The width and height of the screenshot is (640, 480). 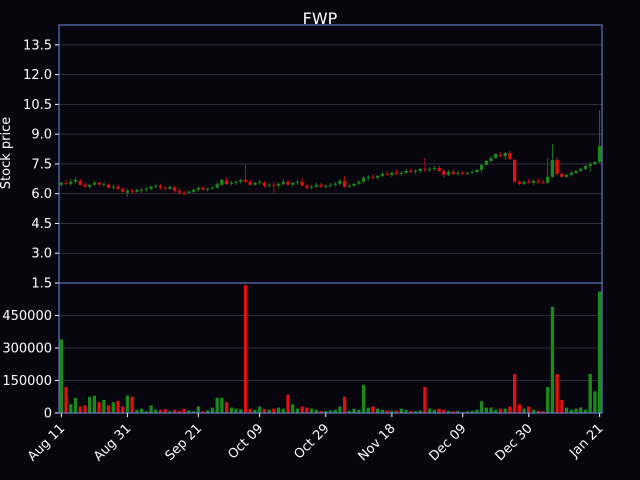 I want to click on volume-tick-label: 300000, so click(x=27, y=349).